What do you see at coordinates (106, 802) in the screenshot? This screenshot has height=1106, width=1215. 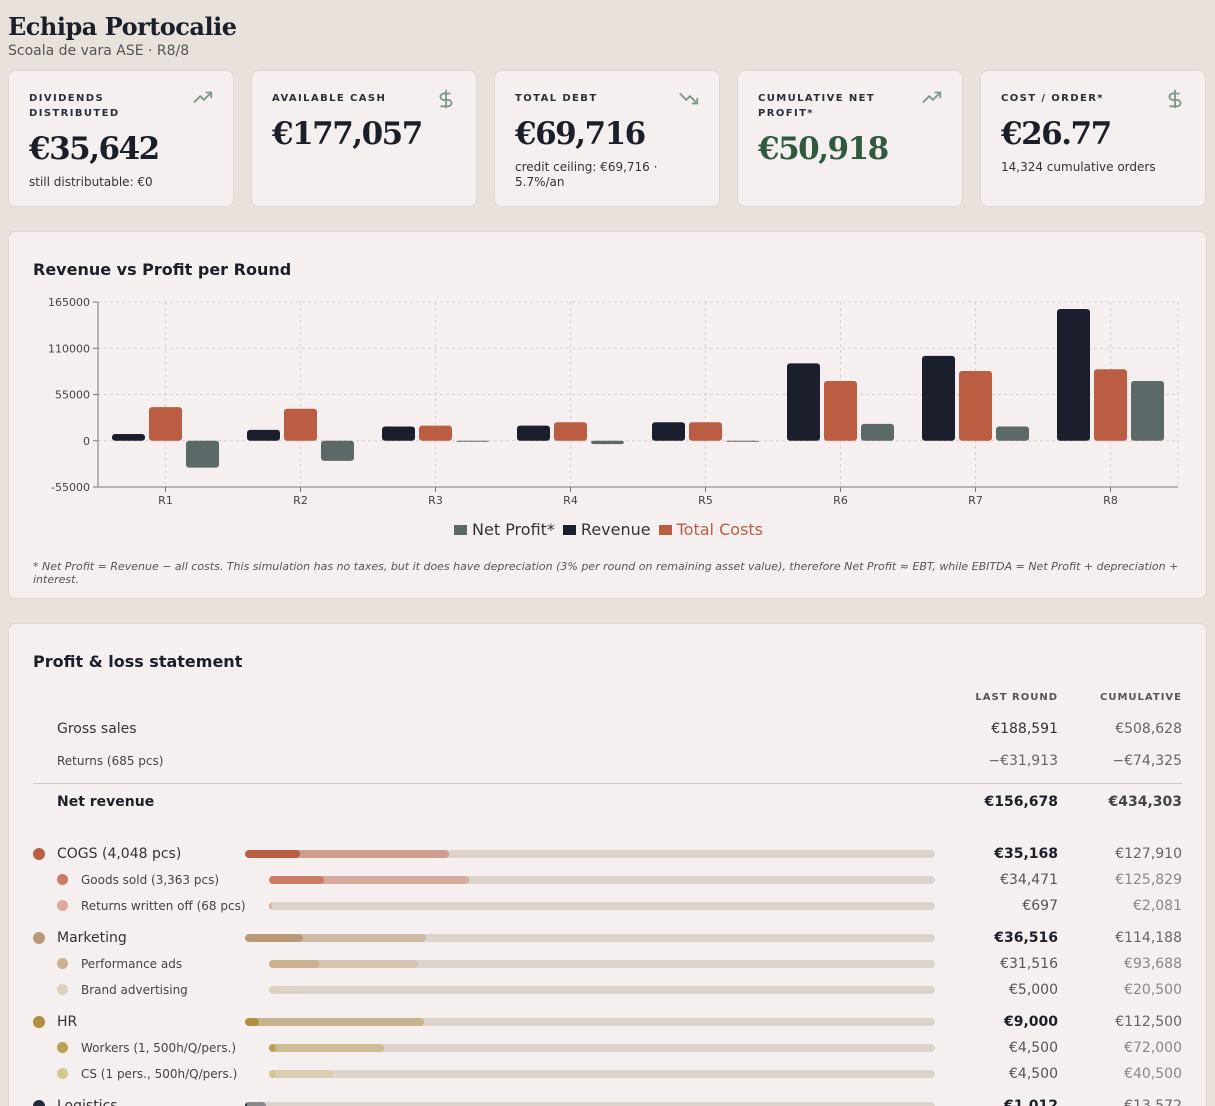 I see `row-label: Net revenue` at bounding box center [106, 802].